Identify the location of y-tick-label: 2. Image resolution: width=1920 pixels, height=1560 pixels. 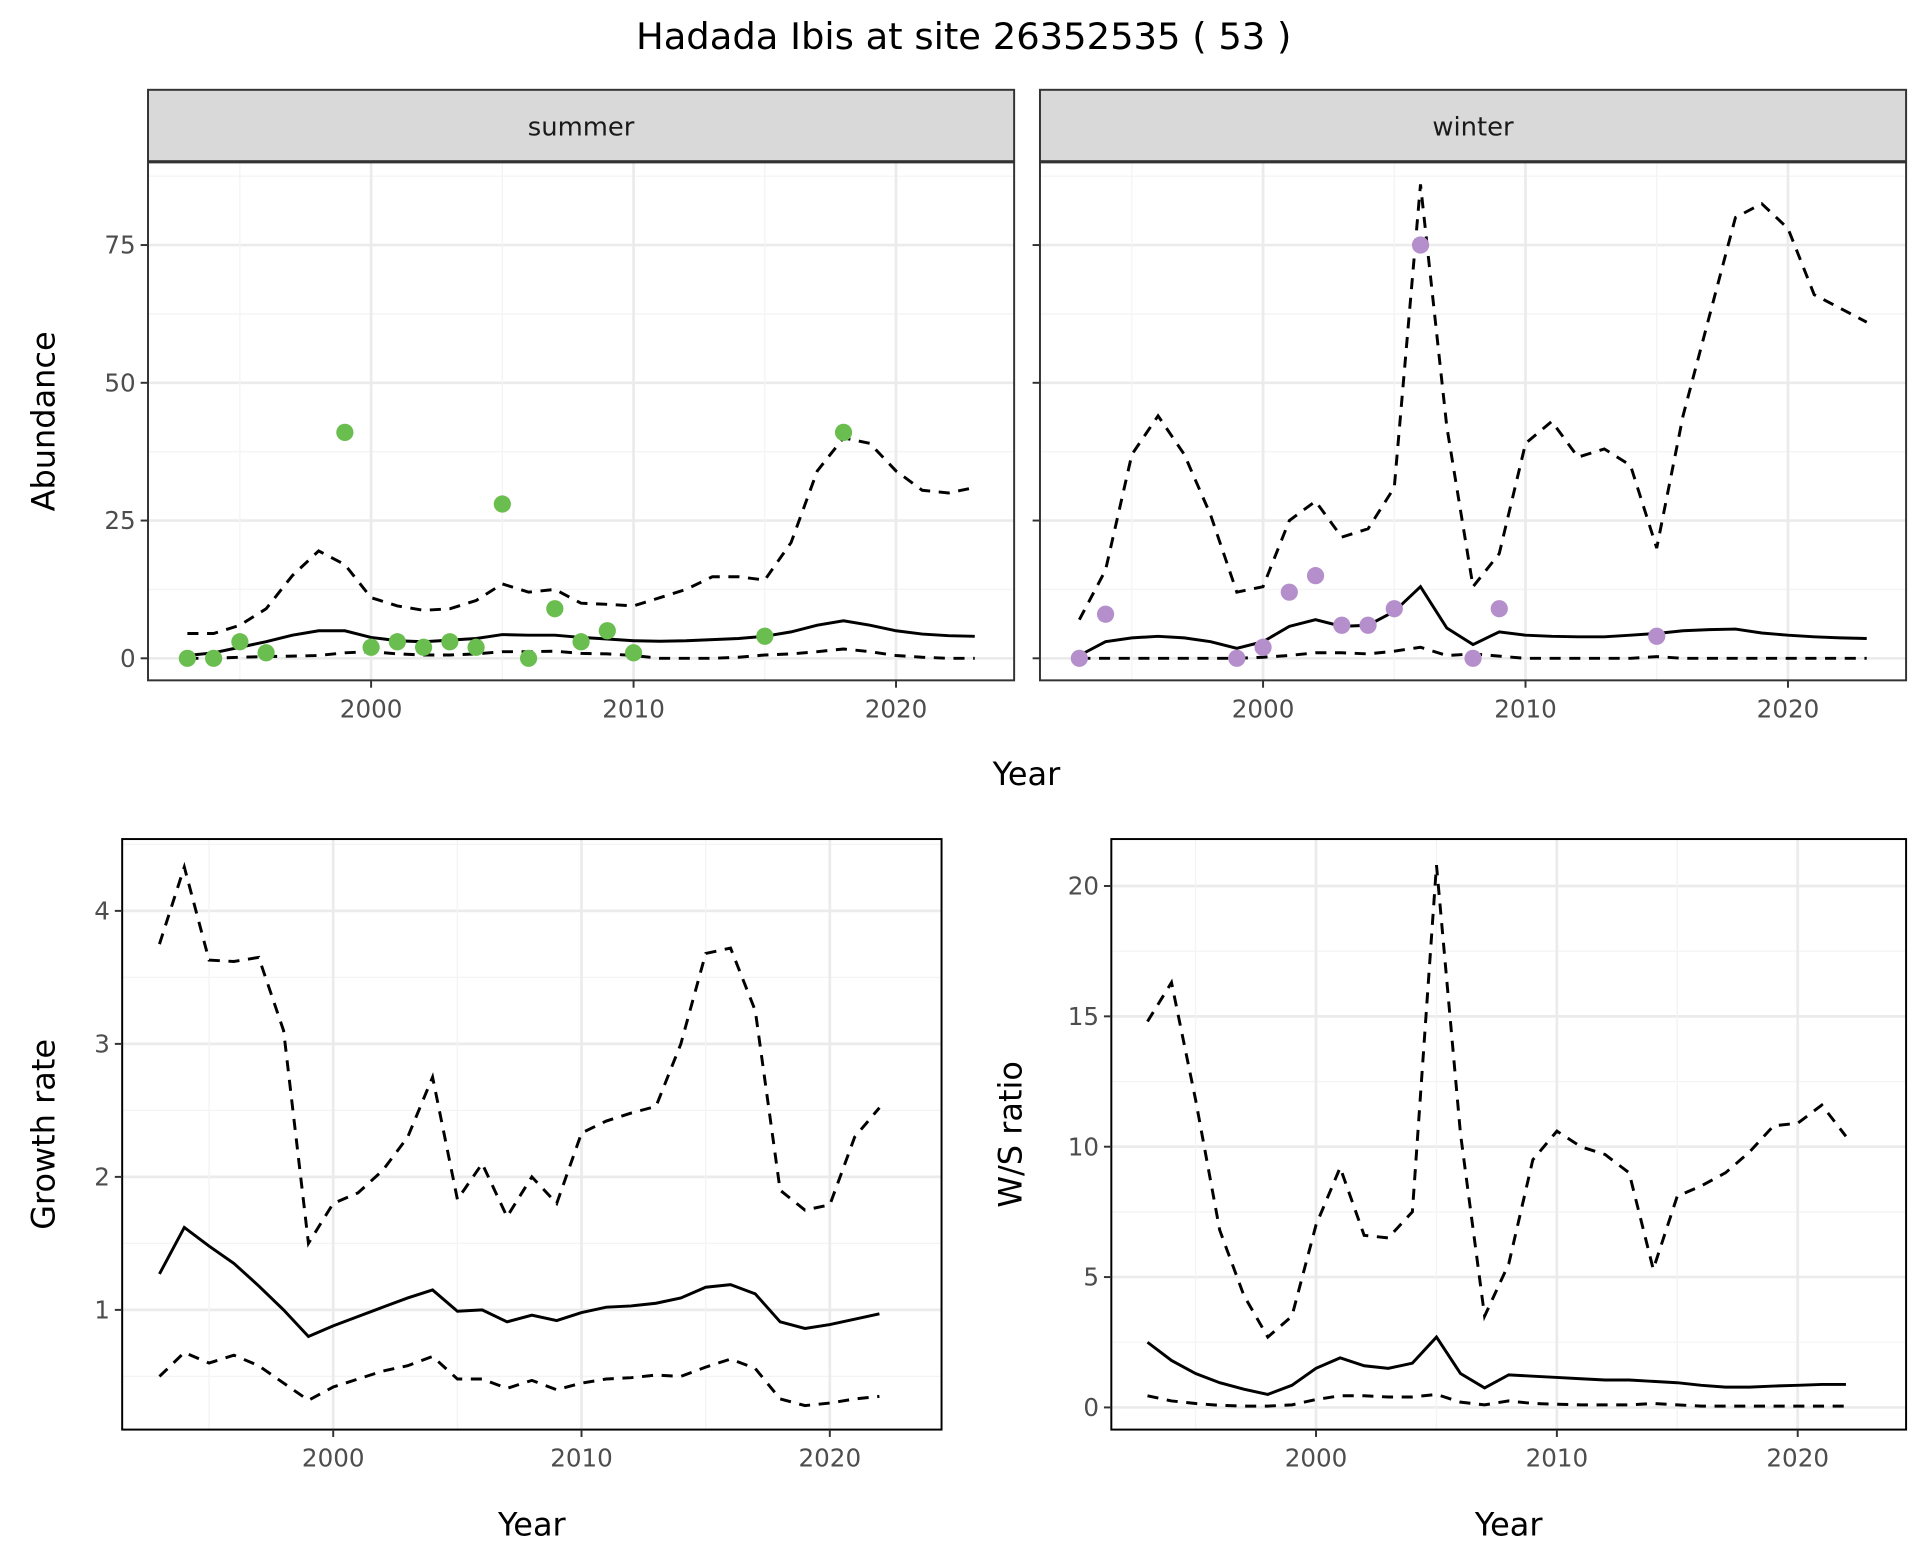
(102, 1176).